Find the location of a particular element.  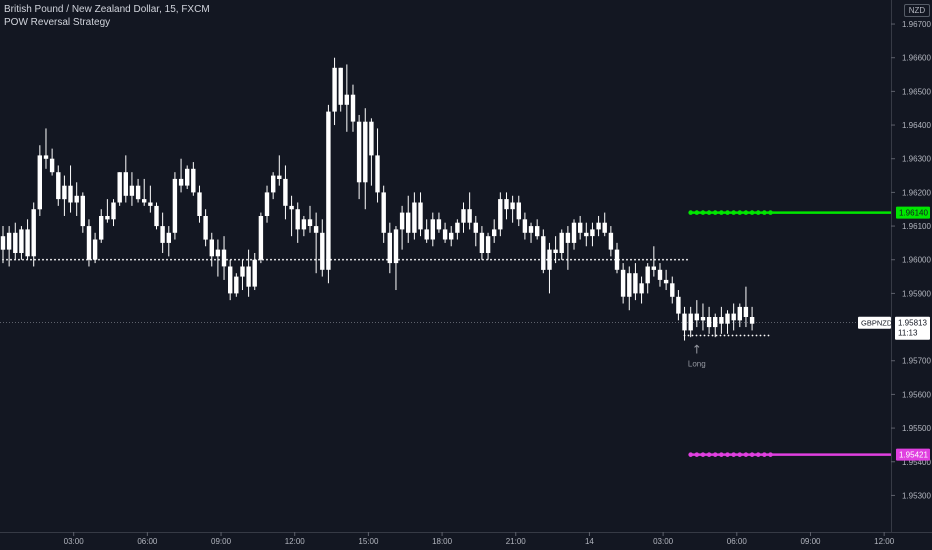

take-profit-tag: 1.96140 is located at coordinates (913, 212).